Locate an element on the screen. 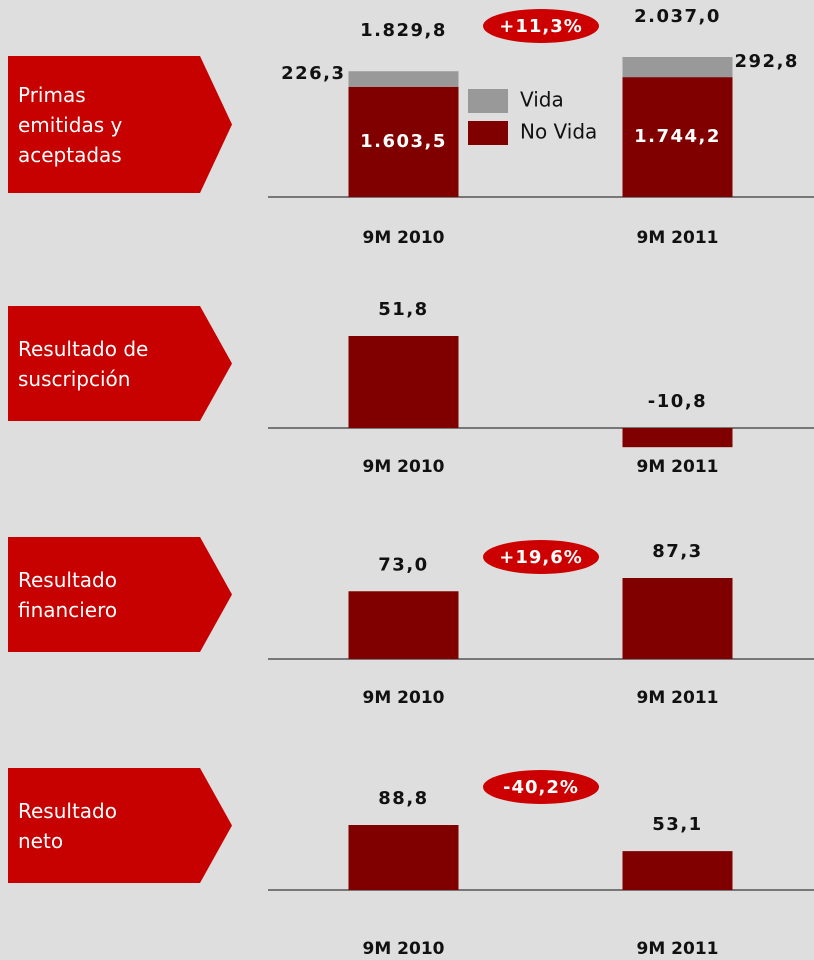  value-label: 1.603,5 is located at coordinates (403, 141).